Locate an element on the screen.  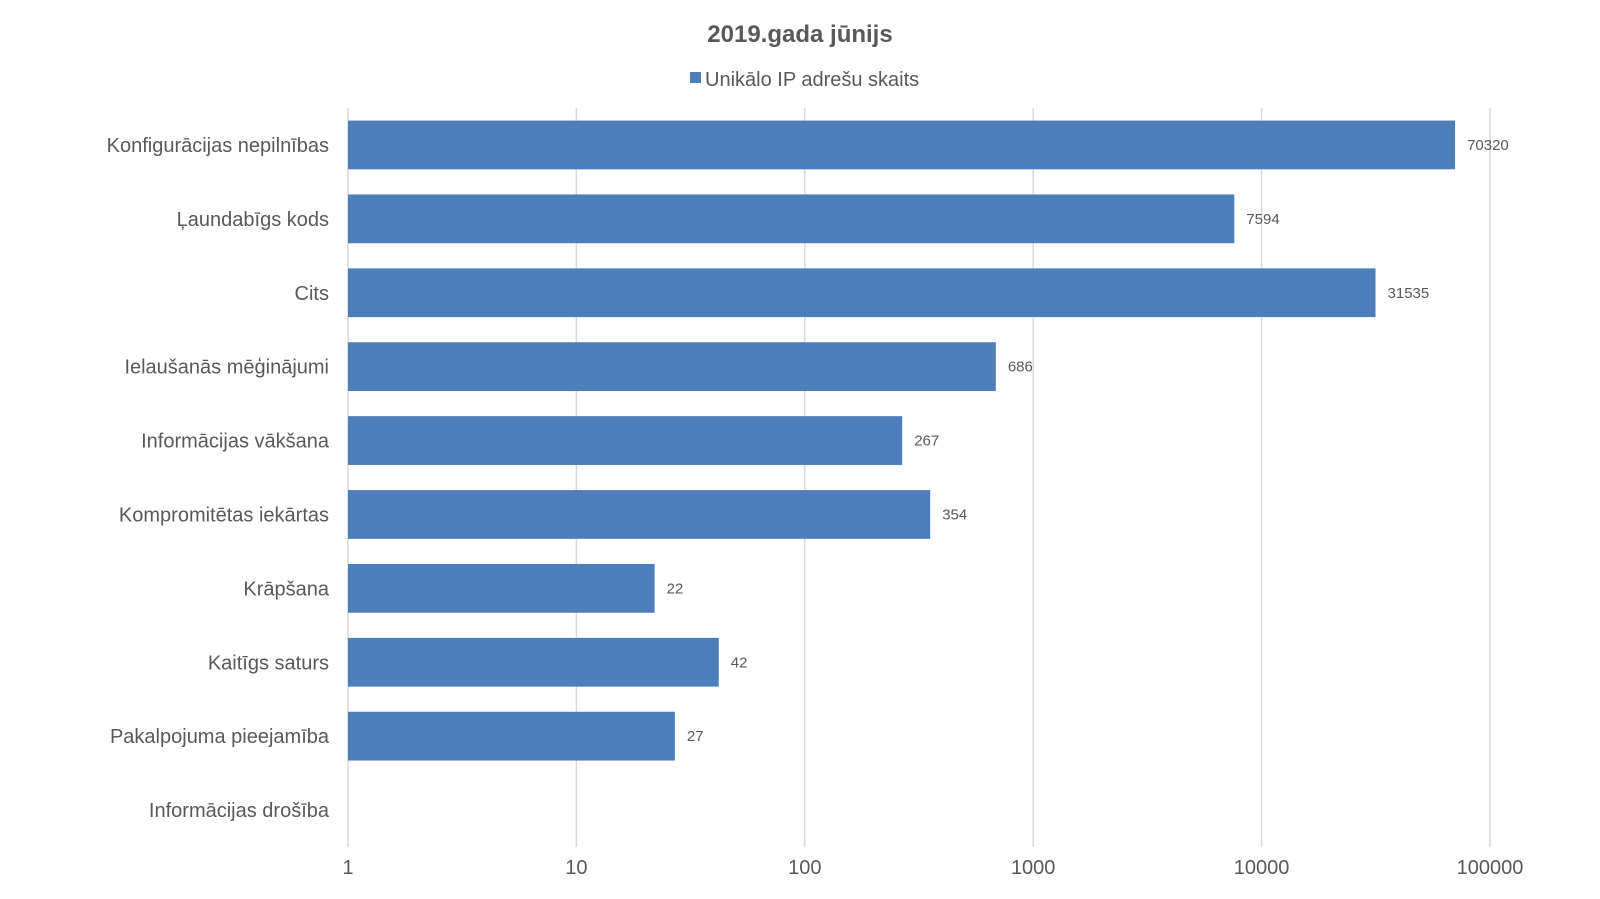
data-label: 686 is located at coordinates (1020, 367).